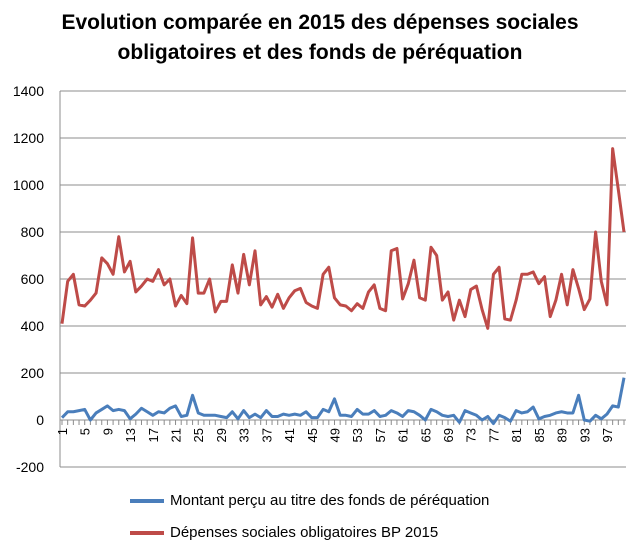 Image resolution: width=640 pixels, height=552 pixels. What do you see at coordinates (312, 435) in the screenshot?
I see `x-tick-label: 45` at bounding box center [312, 435].